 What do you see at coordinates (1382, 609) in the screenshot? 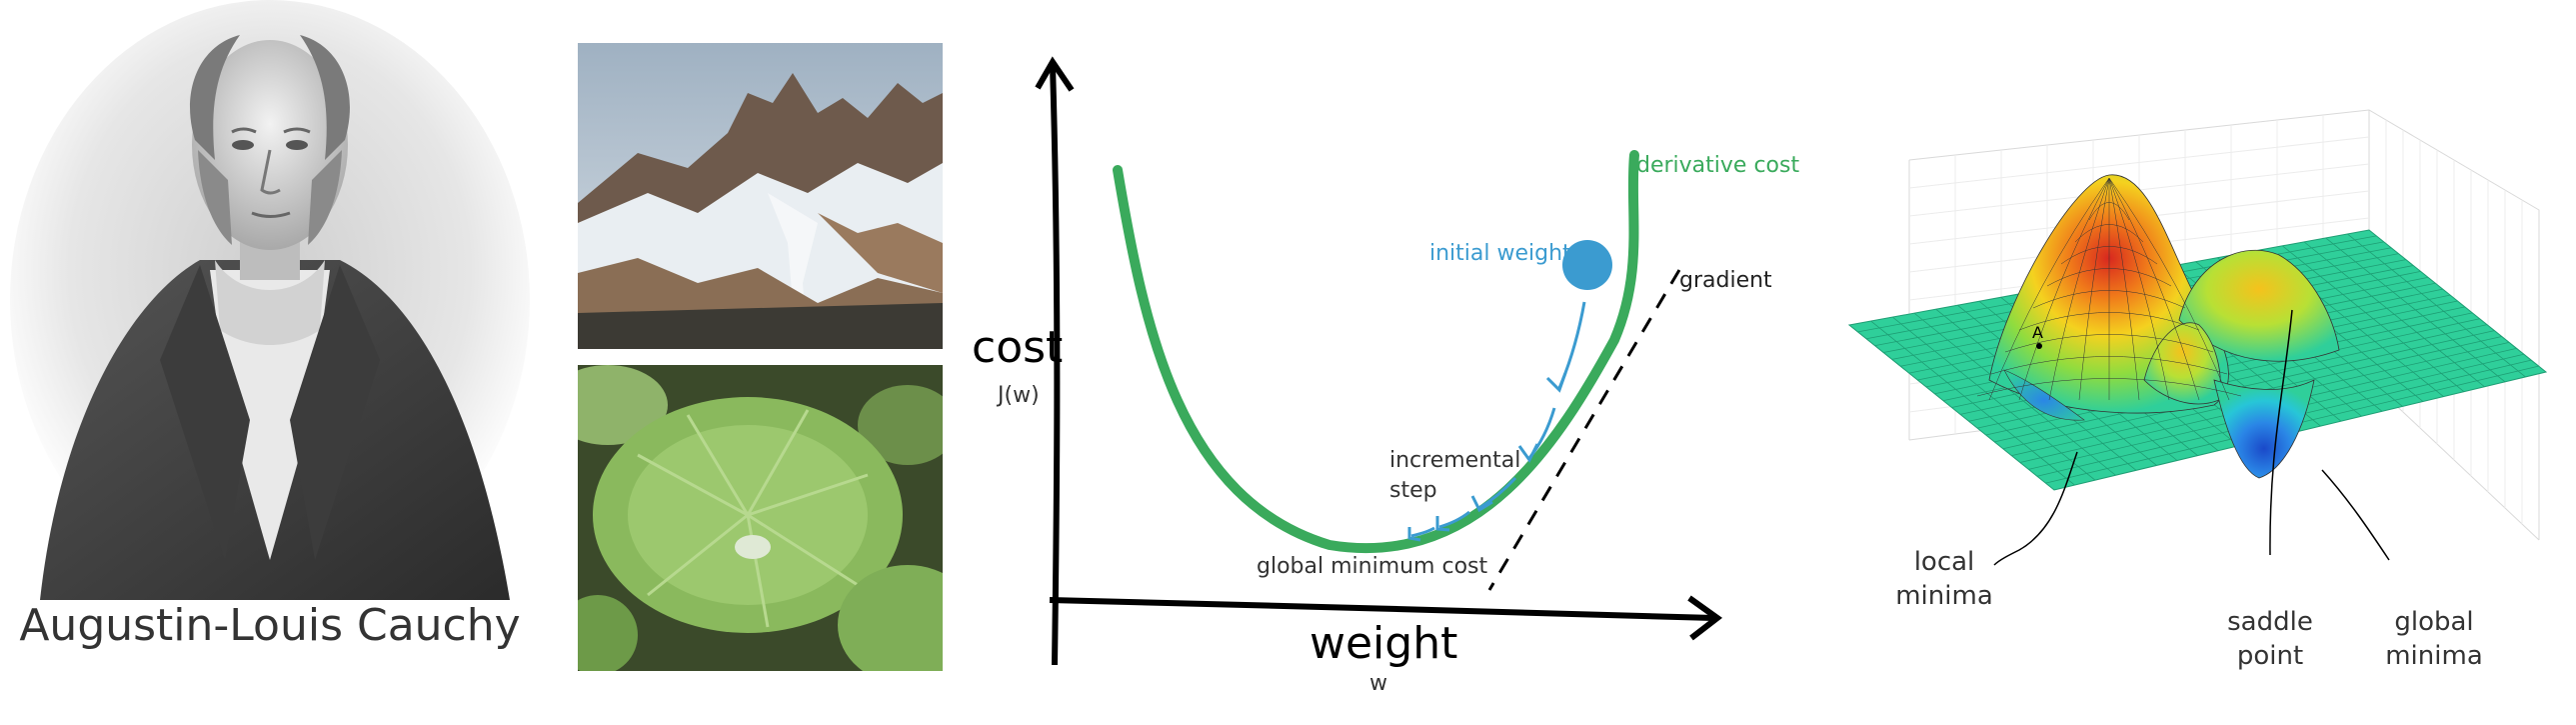
I see `x-axis` at bounding box center [1382, 609].